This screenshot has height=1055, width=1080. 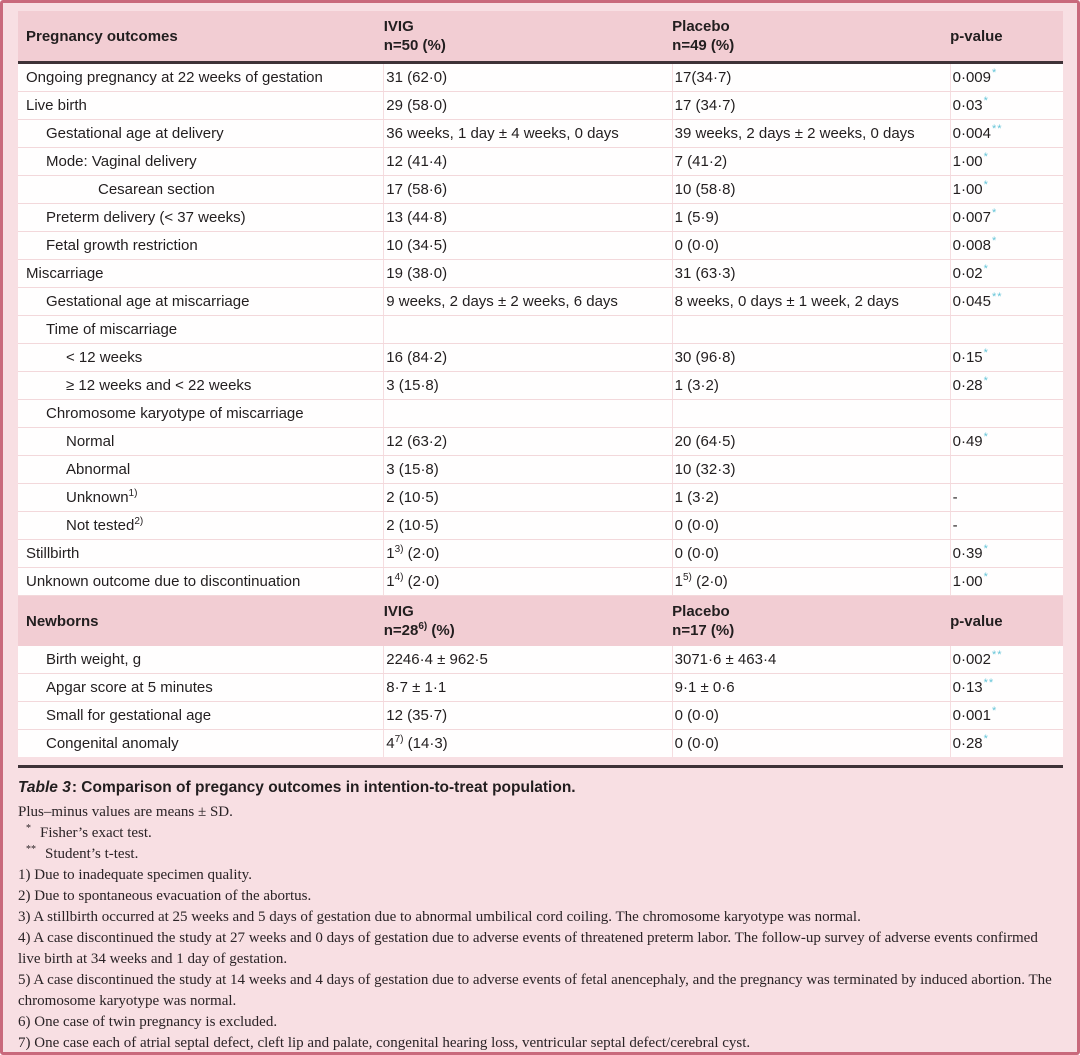 What do you see at coordinates (528, 217) in the screenshot?
I see `cell-ivig: 13 (44·8)` at bounding box center [528, 217].